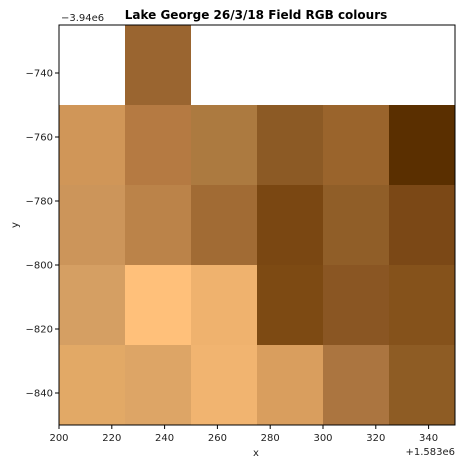 The width and height of the screenshot is (468, 468). What do you see at coordinates (256, 453) in the screenshot?
I see `x-axis-label: x` at bounding box center [256, 453].